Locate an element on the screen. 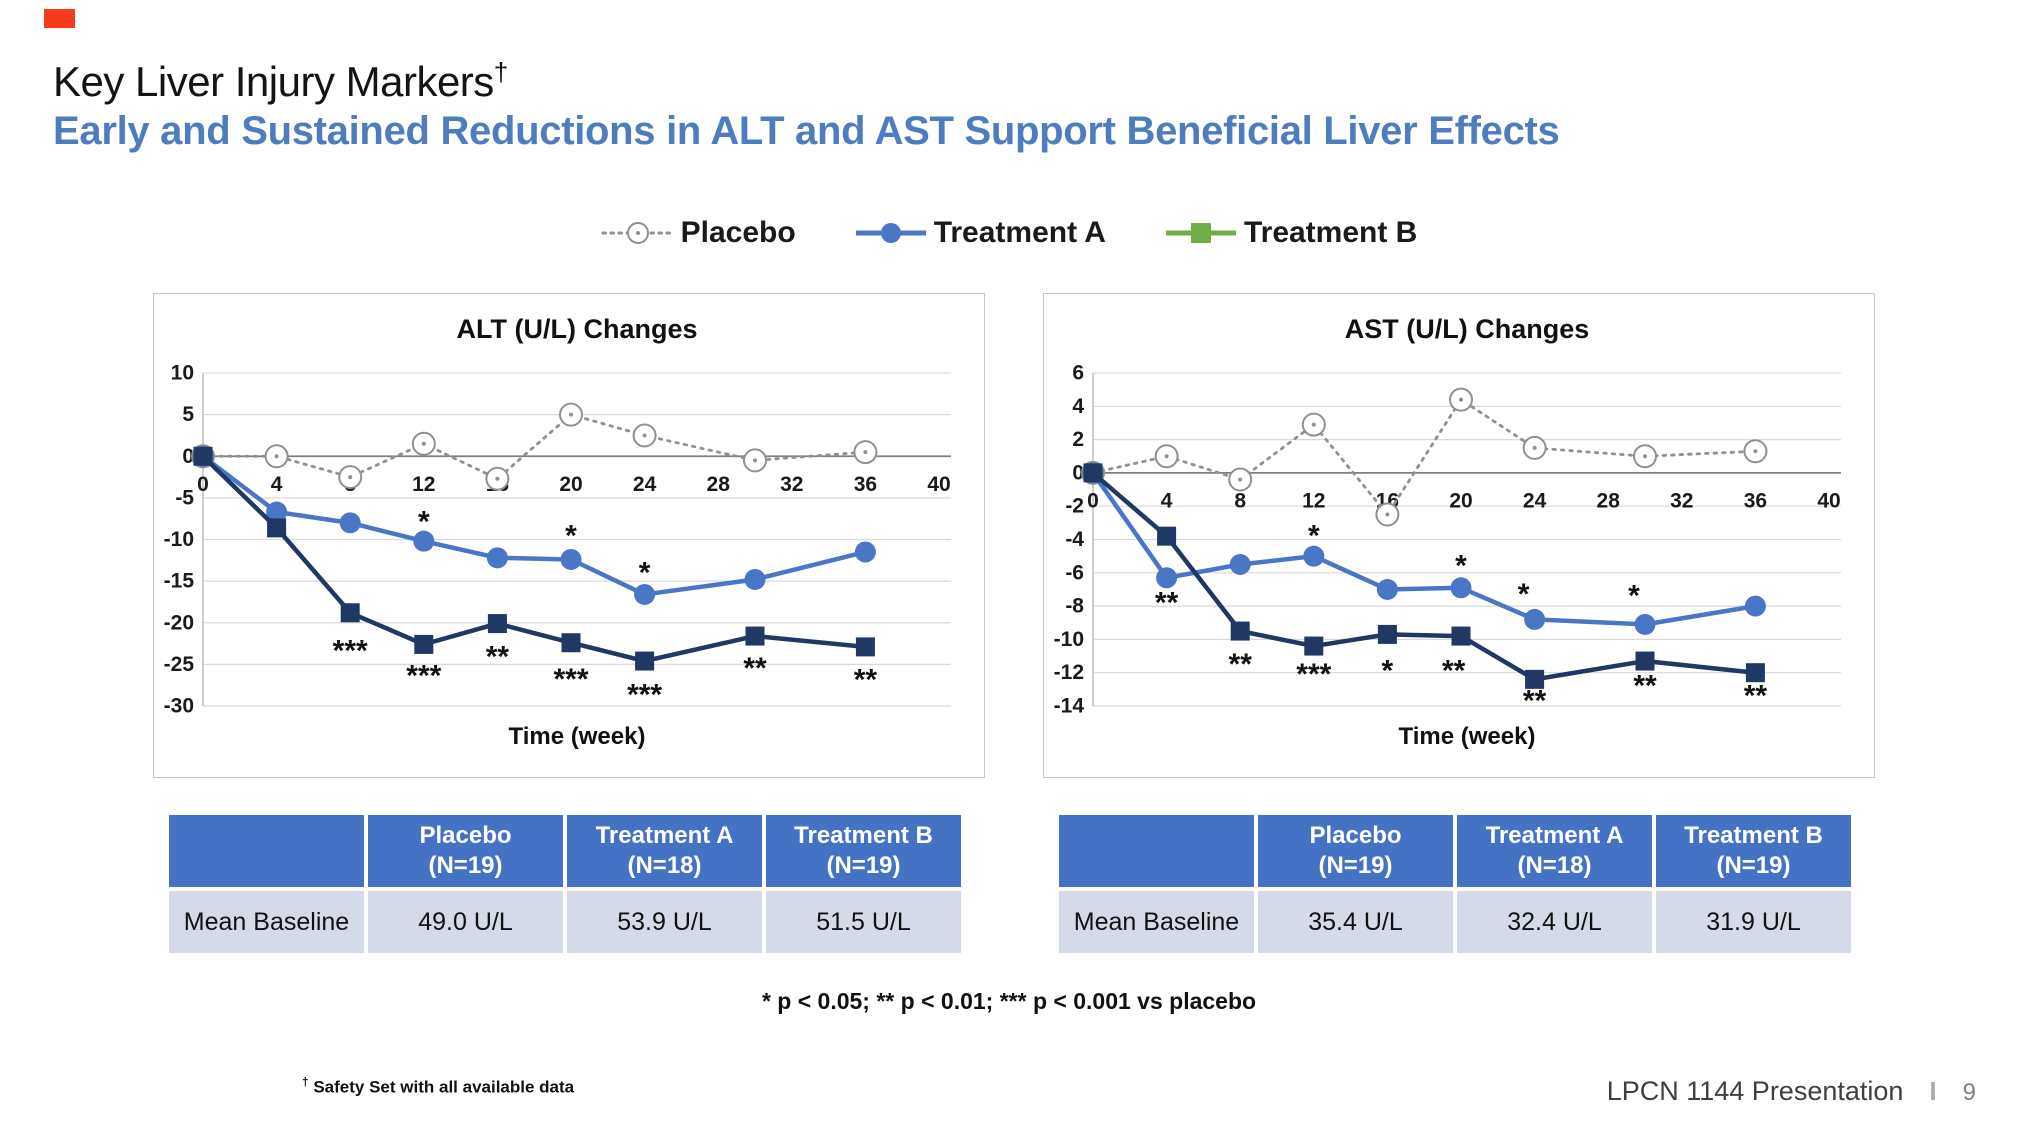 Image resolution: width=2018 pixels, height=1130 pixels. gridlines is located at coordinates (1466, 539).